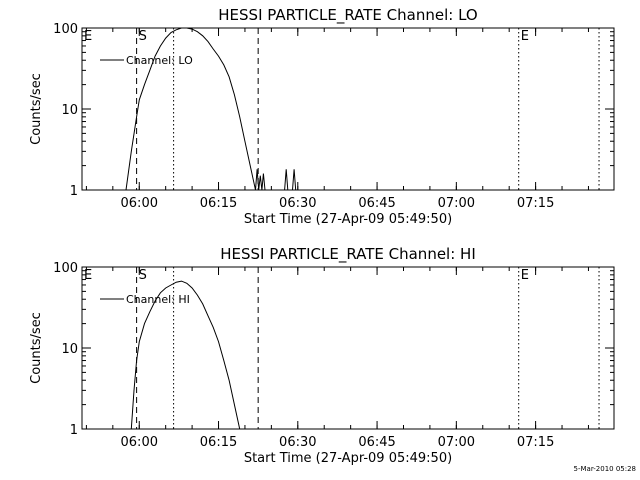  I want to click on panel1-x-axis-label: Start Time (27-Apr-09 05:49:50), so click(348, 219).